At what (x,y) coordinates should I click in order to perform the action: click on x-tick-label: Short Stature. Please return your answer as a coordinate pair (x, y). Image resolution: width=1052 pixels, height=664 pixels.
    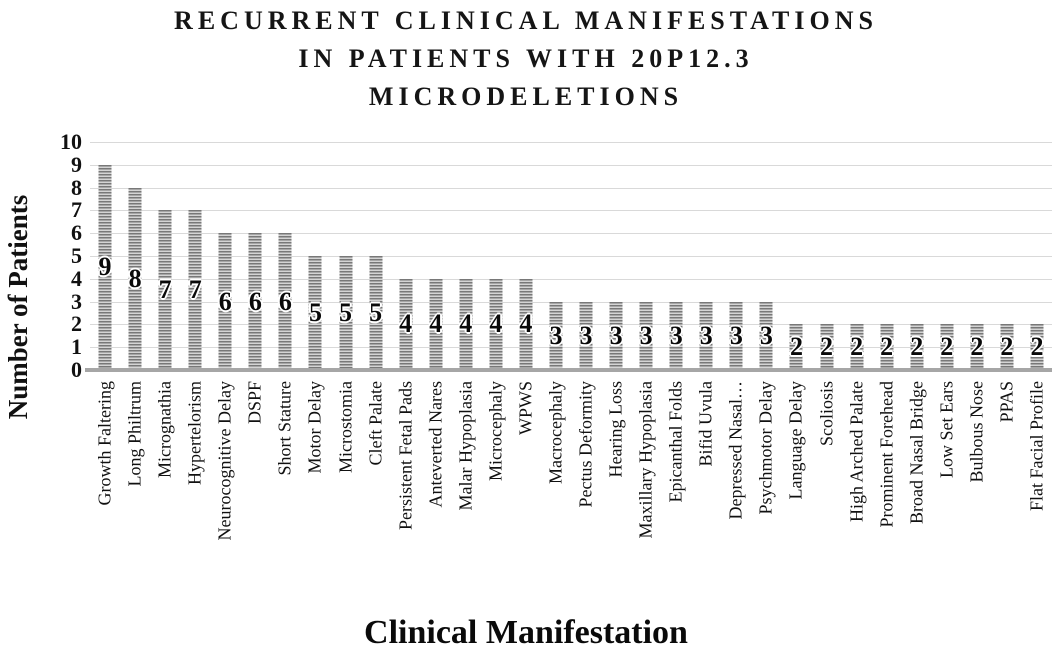
    Looking at the image, I should click on (284, 428).